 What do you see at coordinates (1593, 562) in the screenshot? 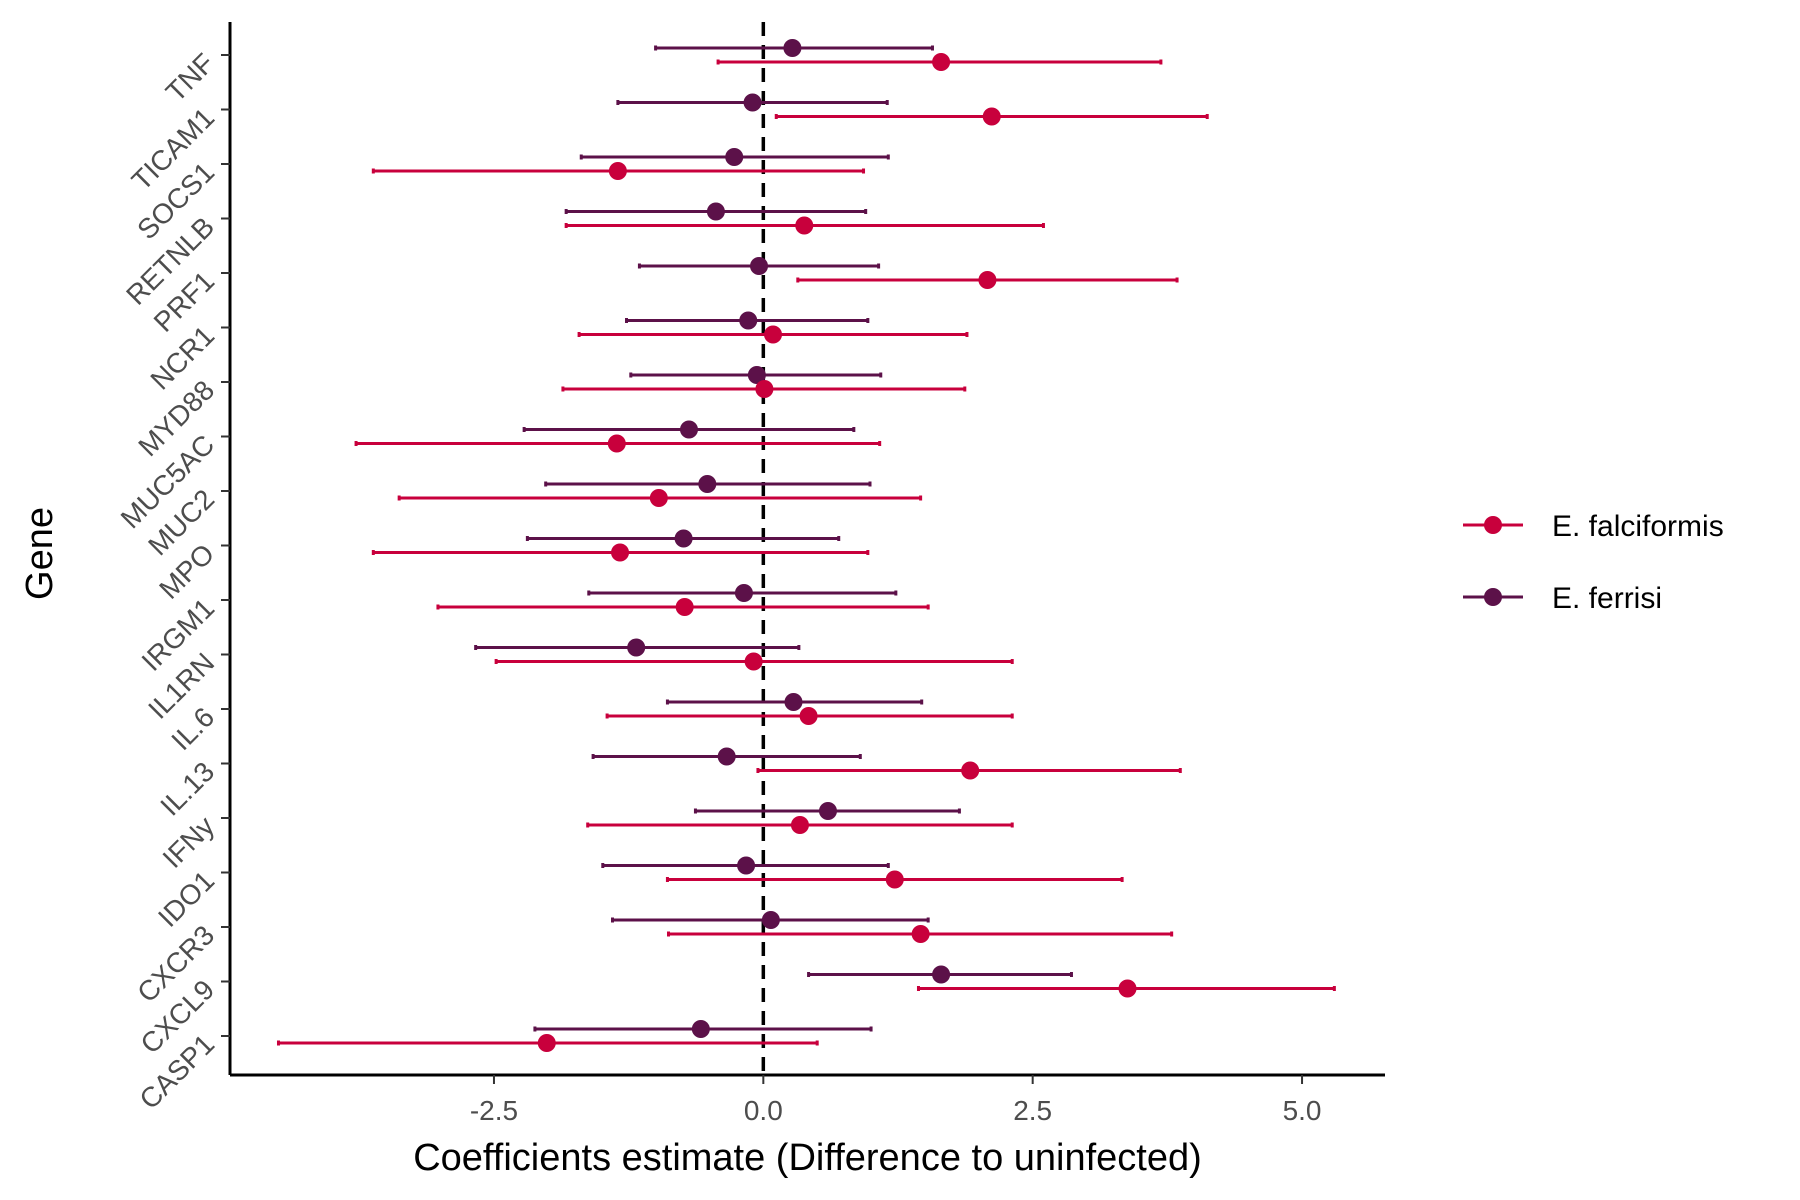
I see `legend: E. falciformis E. ferrisi` at bounding box center [1593, 562].